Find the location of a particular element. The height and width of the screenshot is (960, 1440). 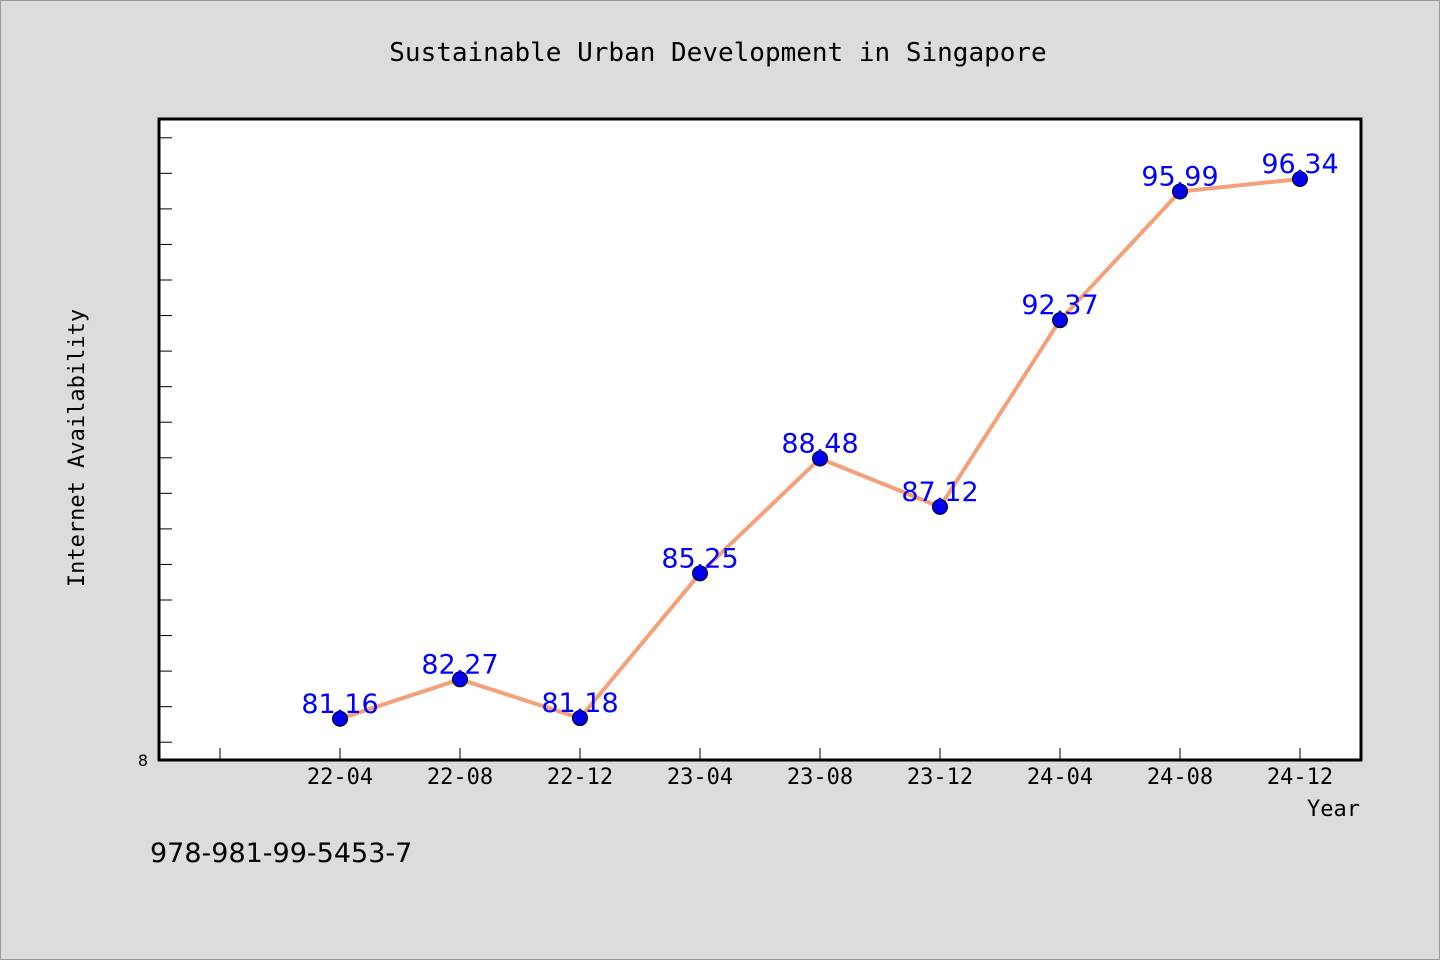

x-tick-label: 22-12 is located at coordinates (580, 777).